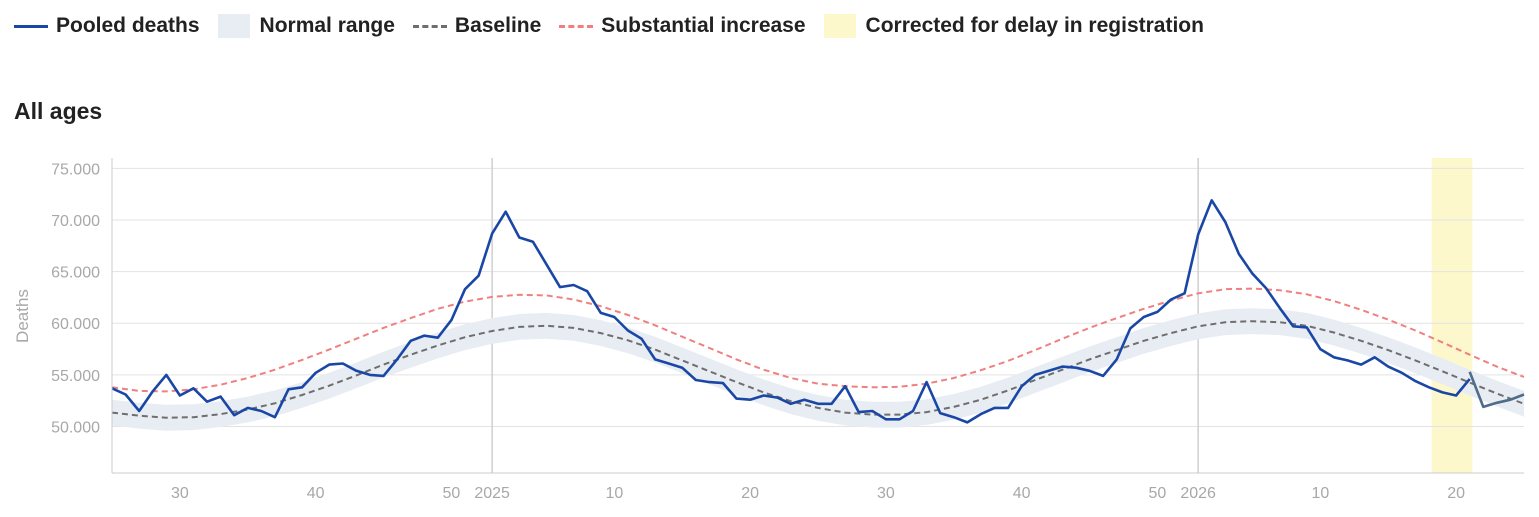  I want to click on x-tick-label: 2026, so click(1198, 493).